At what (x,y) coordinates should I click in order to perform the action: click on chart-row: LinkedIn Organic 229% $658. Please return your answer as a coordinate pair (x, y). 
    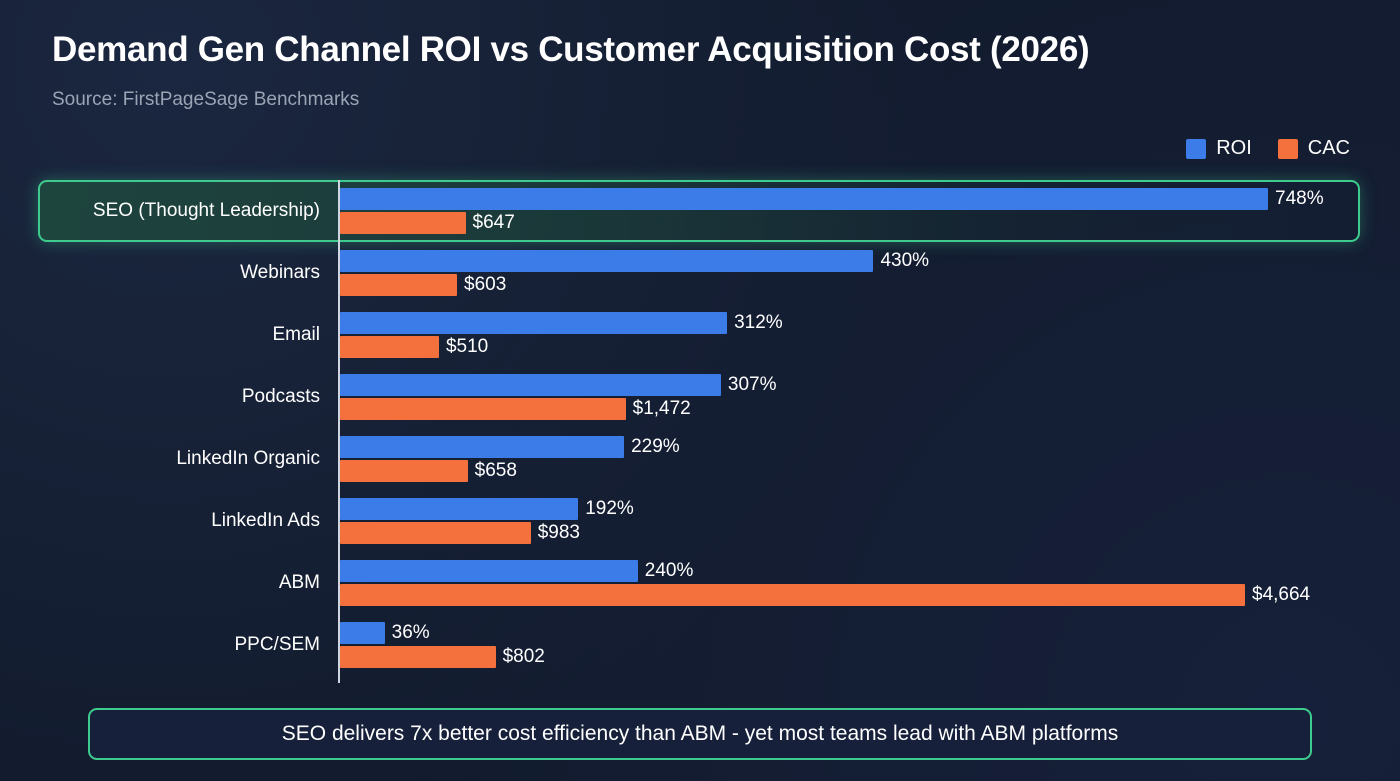
    Looking at the image, I should click on (700, 459).